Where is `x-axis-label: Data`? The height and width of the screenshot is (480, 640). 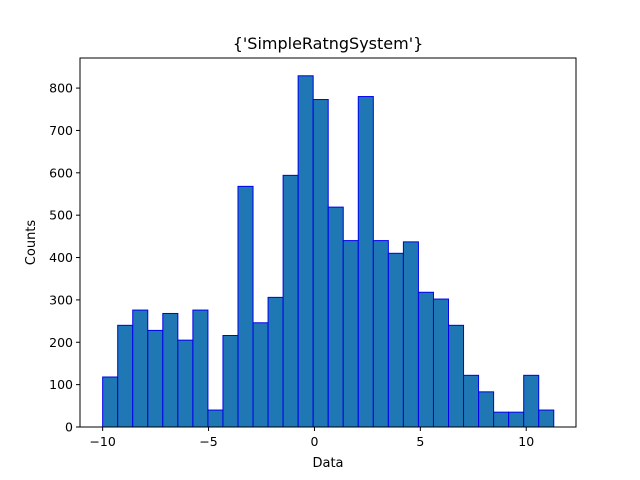 x-axis-label: Data is located at coordinates (327, 463).